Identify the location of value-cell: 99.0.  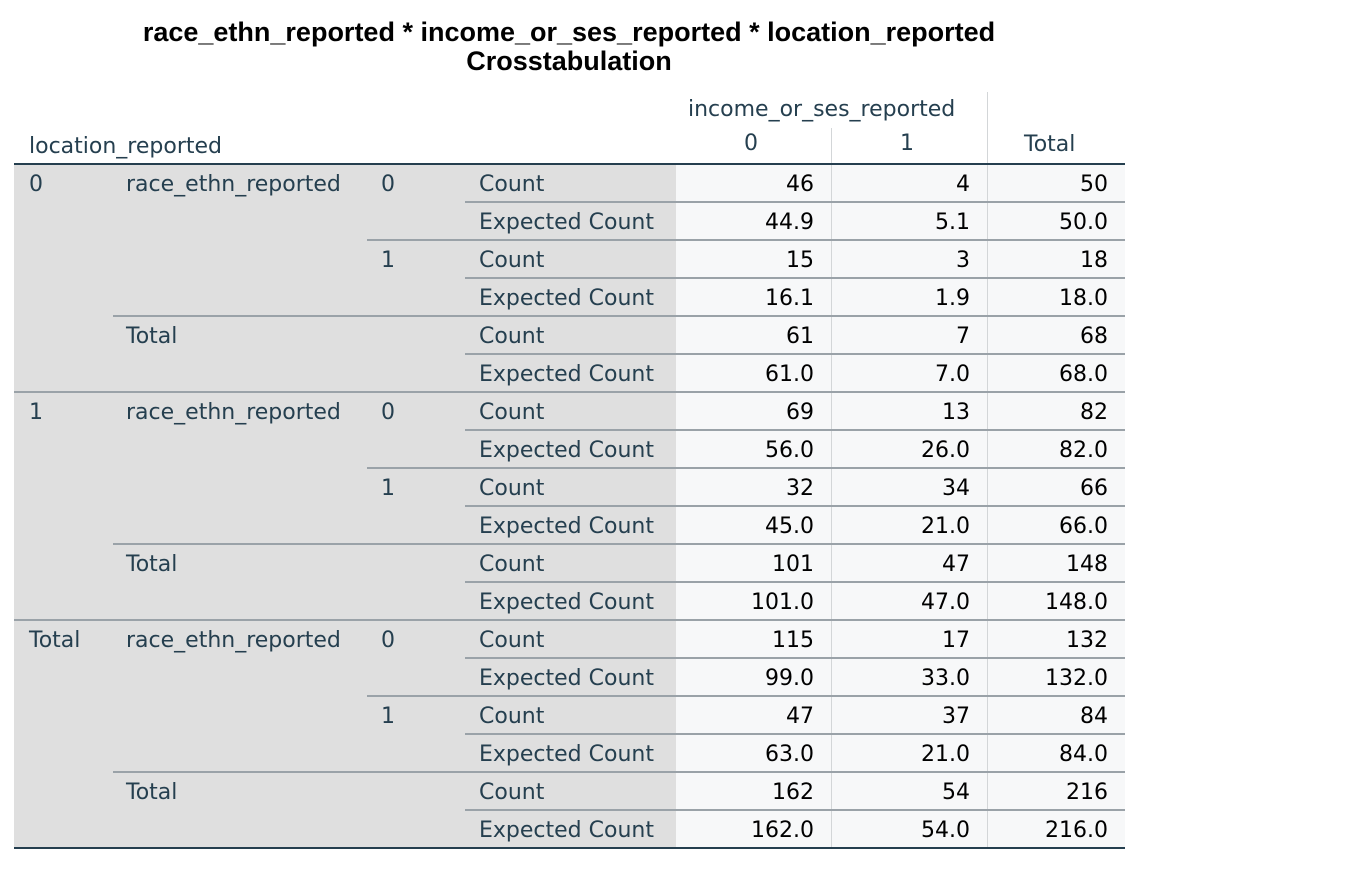
(753, 677).